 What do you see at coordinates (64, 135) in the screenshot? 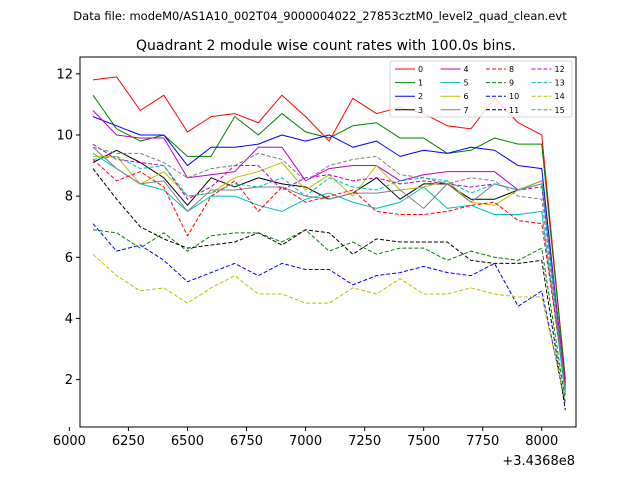
I see `y-tick-label: 10` at bounding box center [64, 135].